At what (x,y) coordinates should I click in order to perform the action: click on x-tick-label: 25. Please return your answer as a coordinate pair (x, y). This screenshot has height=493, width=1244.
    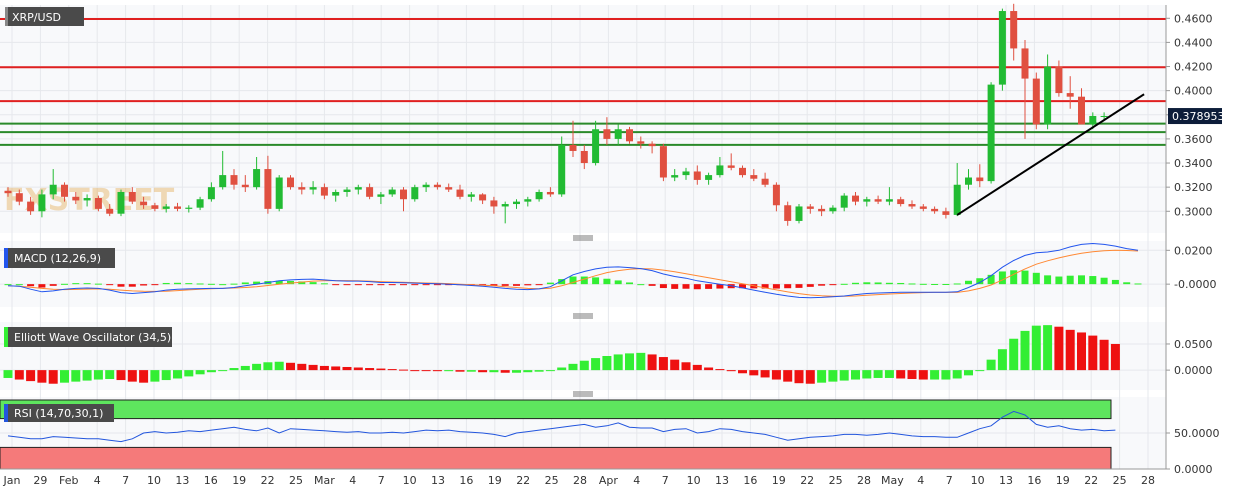
    Looking at the image, I should click on (552, 480).